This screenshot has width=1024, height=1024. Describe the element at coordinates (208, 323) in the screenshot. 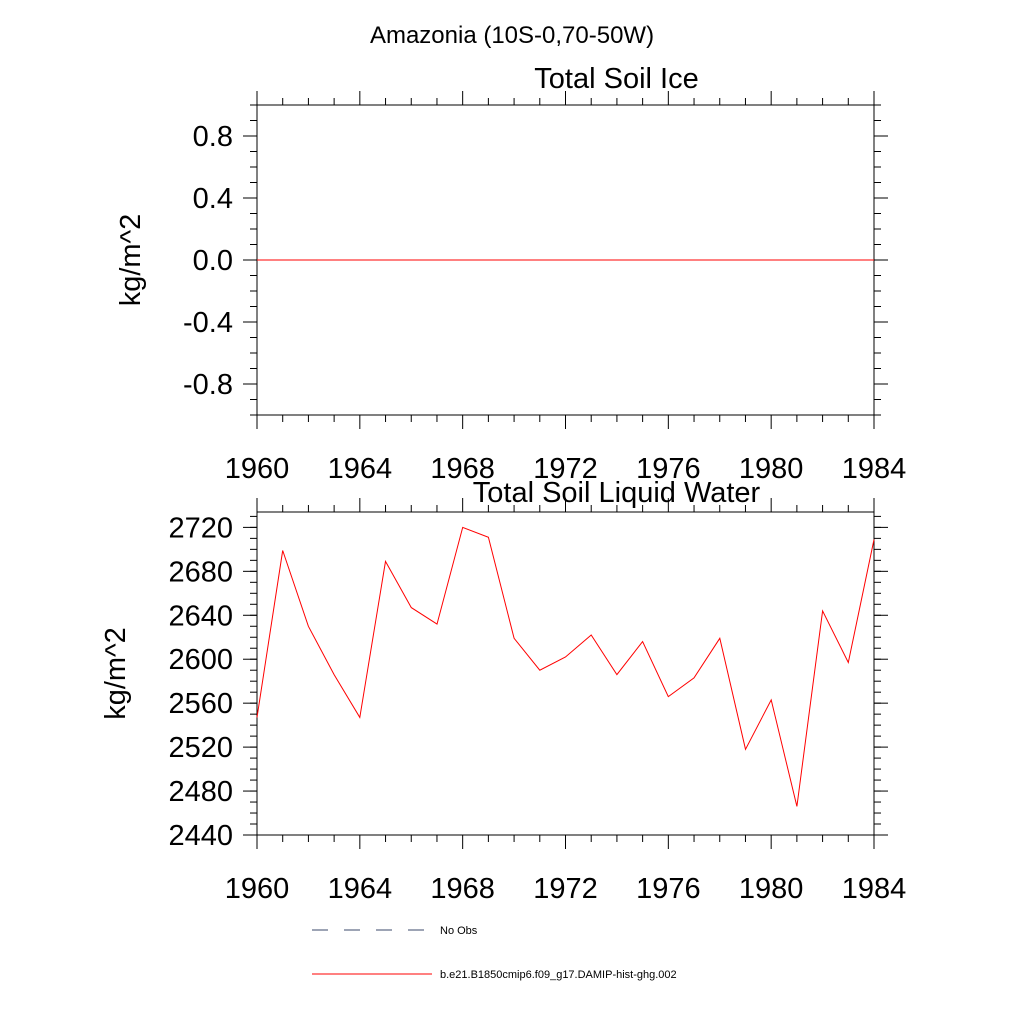

I see `y-tick-label: -0.4` at that location.